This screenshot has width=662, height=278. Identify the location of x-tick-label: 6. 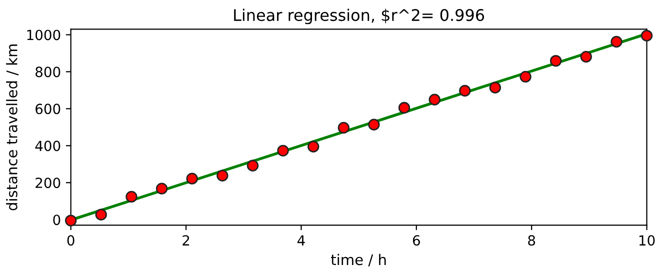
(416, 240).